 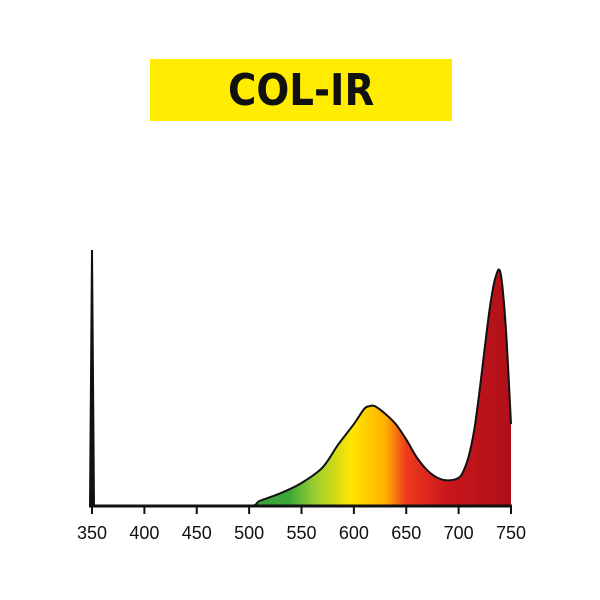 I want to click on chart-title: COL-IR, so click(x=301, y=90).